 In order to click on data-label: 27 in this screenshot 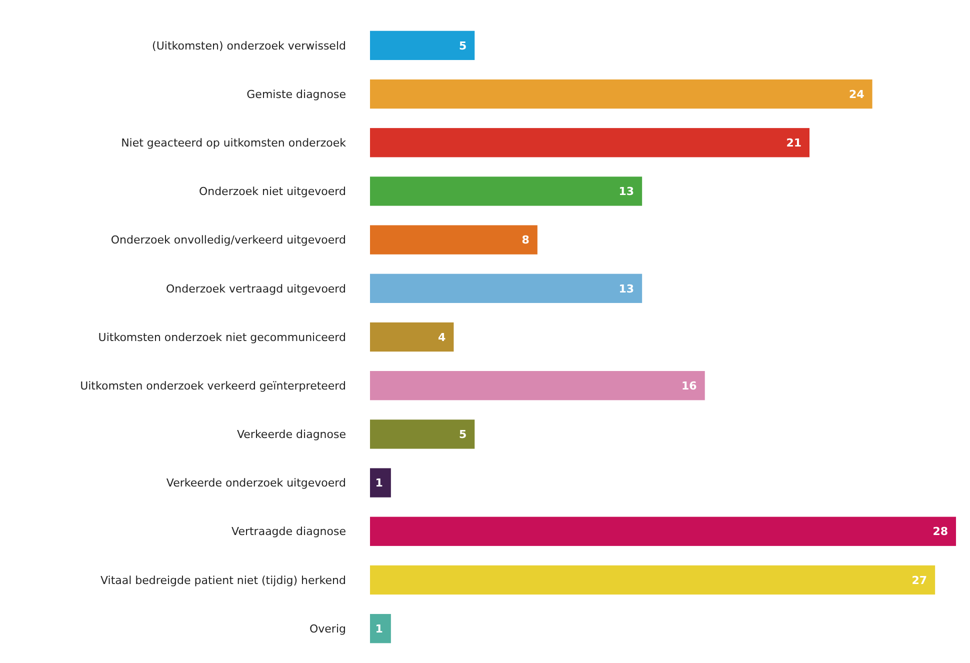, I will do `click(920, 580)`.